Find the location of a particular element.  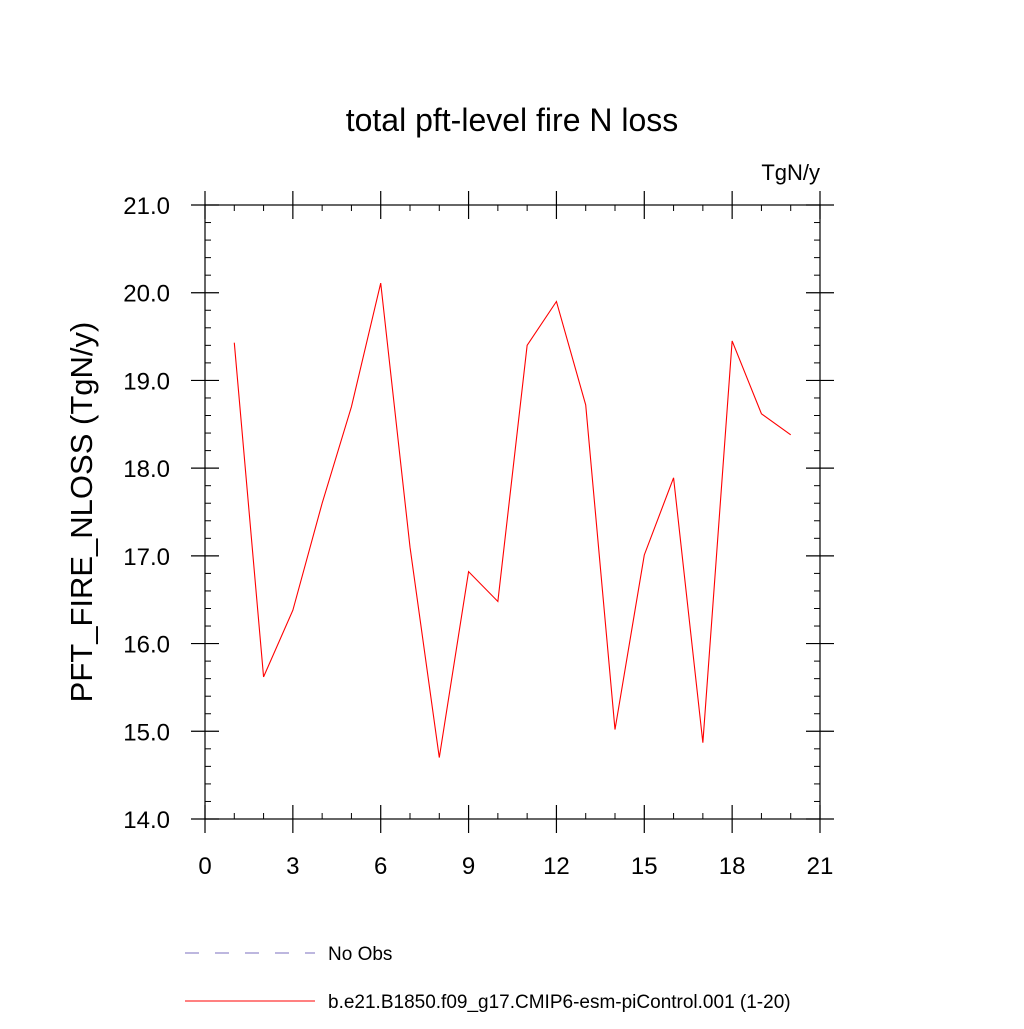

chart-title: total pft-level fire N loss is located at coordinates (512, 120).